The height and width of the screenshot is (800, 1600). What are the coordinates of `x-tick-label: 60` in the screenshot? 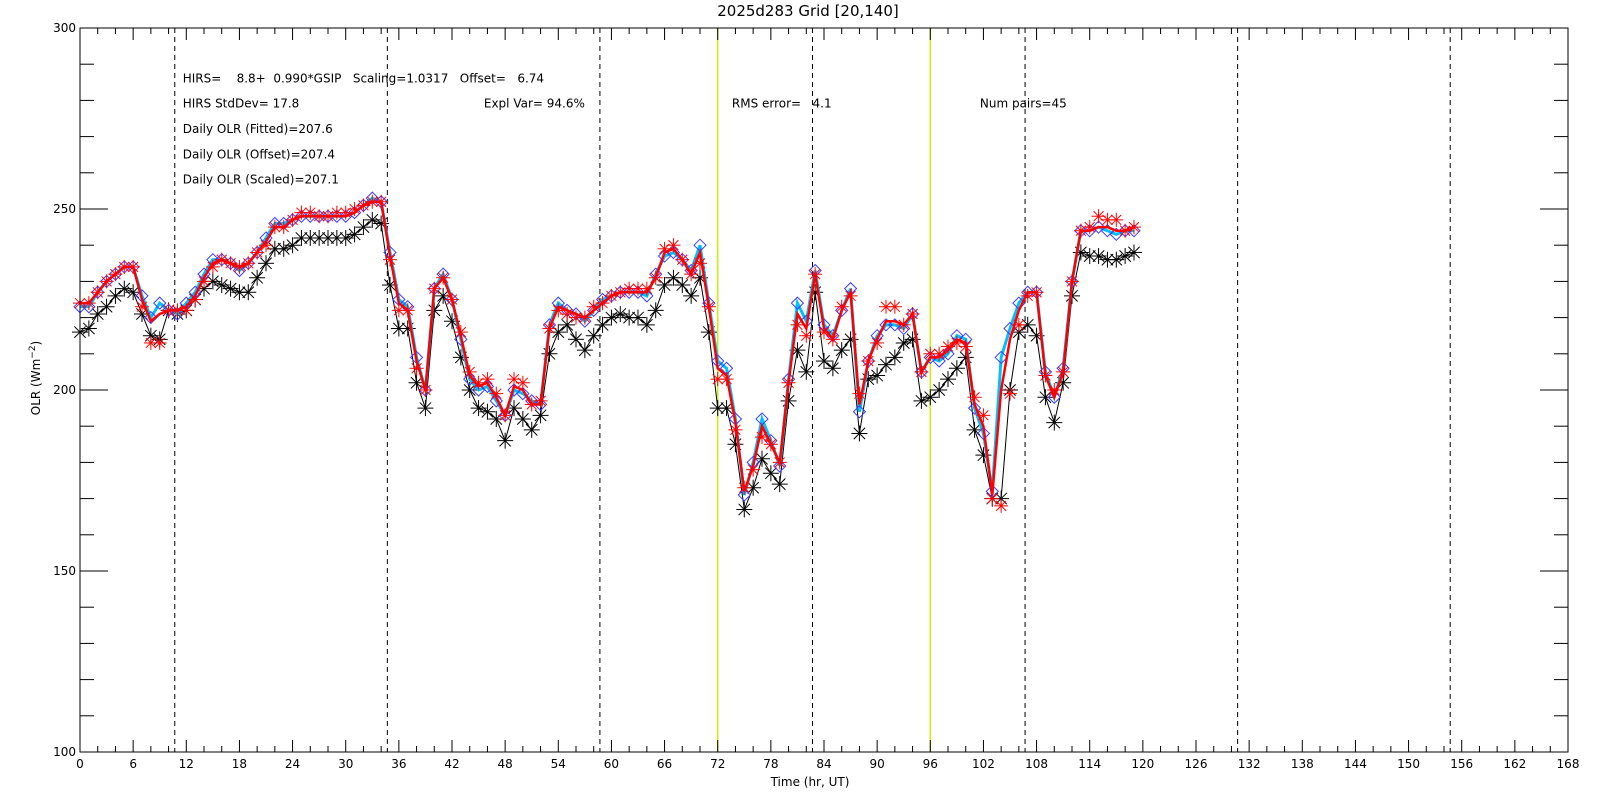 It's located at (611, 764).